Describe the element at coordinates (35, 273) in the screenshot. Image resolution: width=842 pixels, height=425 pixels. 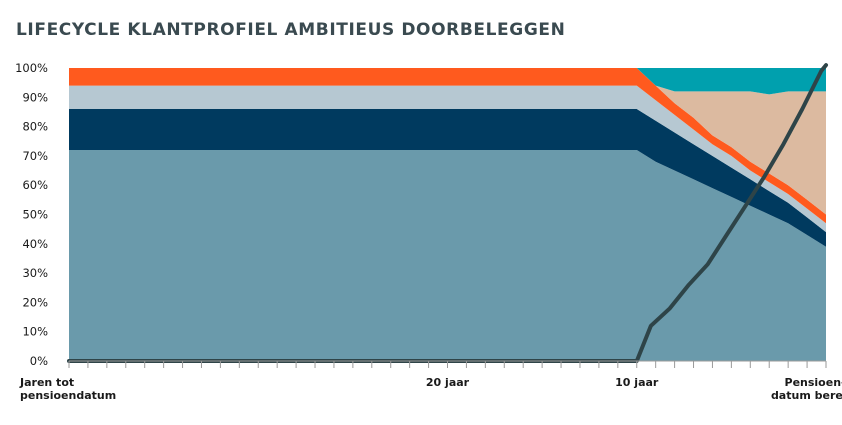
I see `y-tick-label: 30%` at that location.